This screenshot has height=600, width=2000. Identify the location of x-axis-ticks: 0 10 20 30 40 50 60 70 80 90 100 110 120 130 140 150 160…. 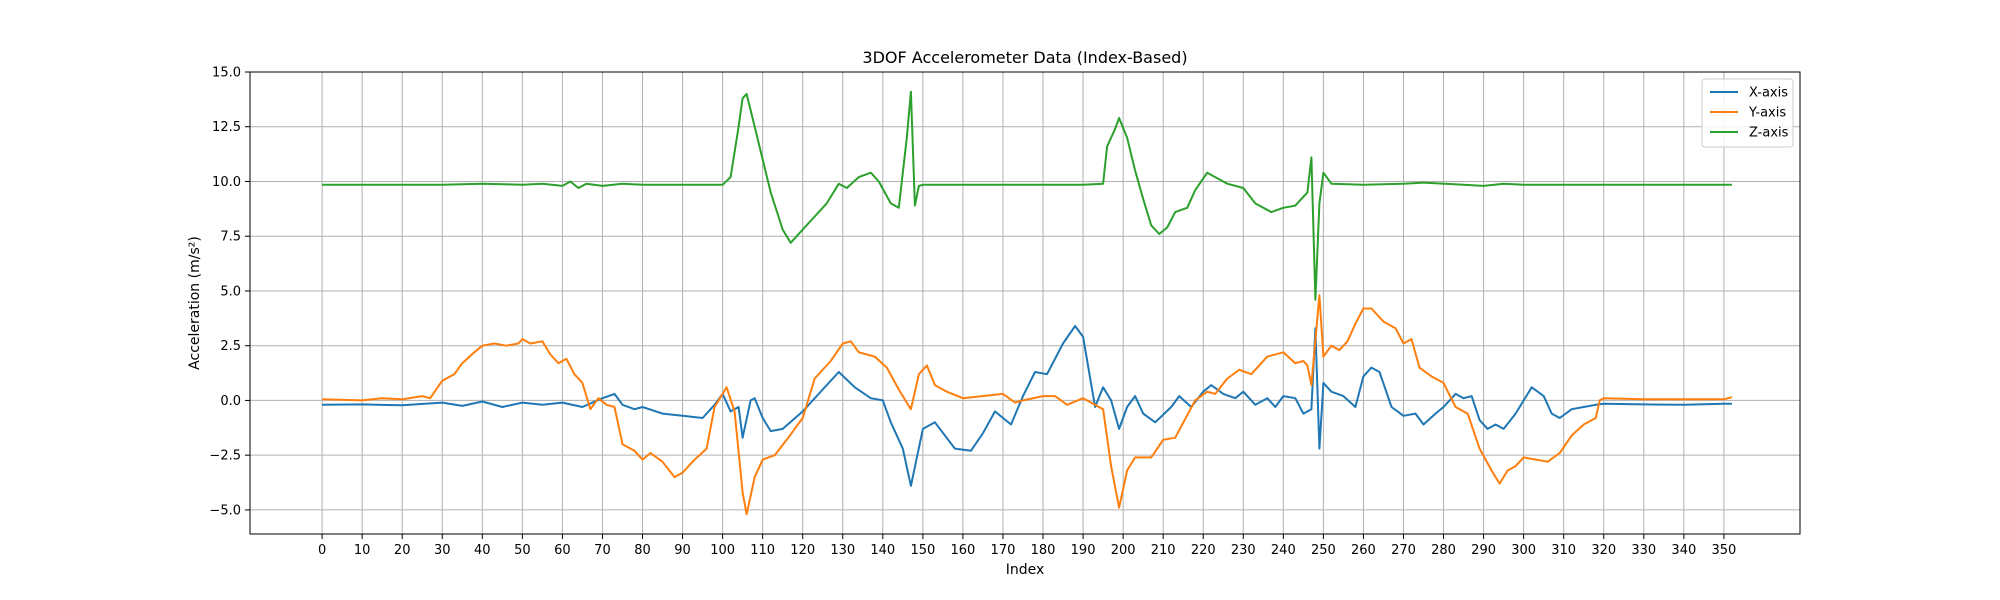
(1027, 546).